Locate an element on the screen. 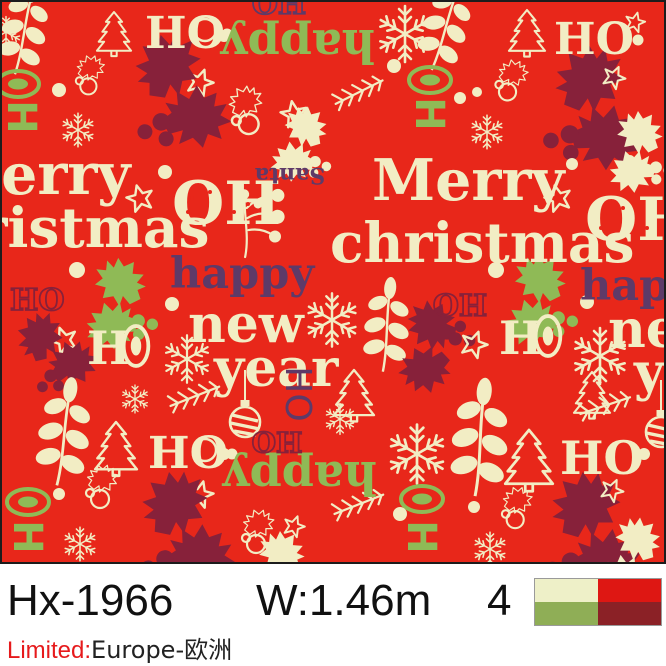 The image size is (666, 666). pattern-word-ho-vertical: HO is located at coordinates (297, 393).